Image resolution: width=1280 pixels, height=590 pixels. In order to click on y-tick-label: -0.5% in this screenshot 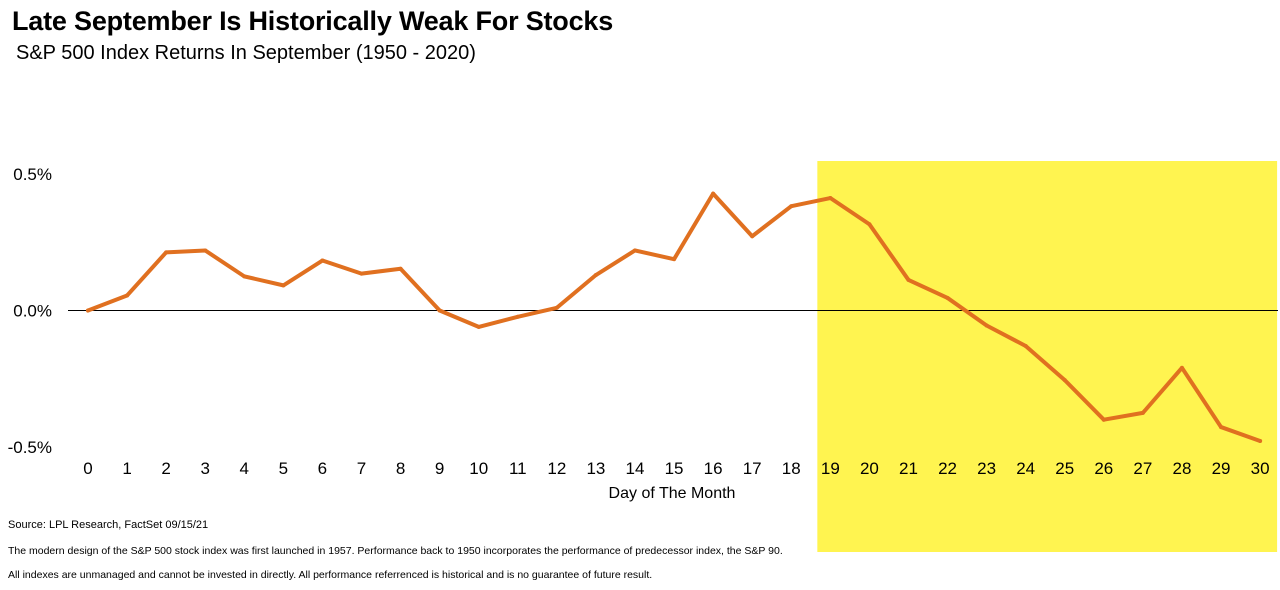, I will do `click(30, 447)`.